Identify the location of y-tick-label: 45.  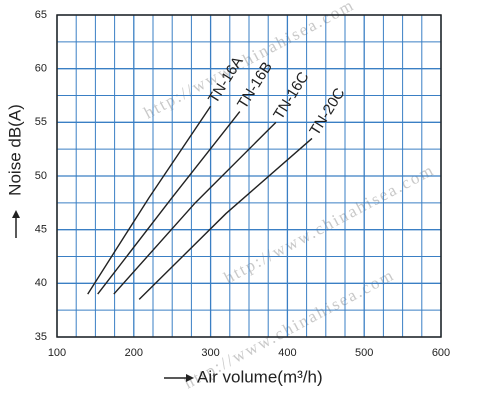
(41, 230).